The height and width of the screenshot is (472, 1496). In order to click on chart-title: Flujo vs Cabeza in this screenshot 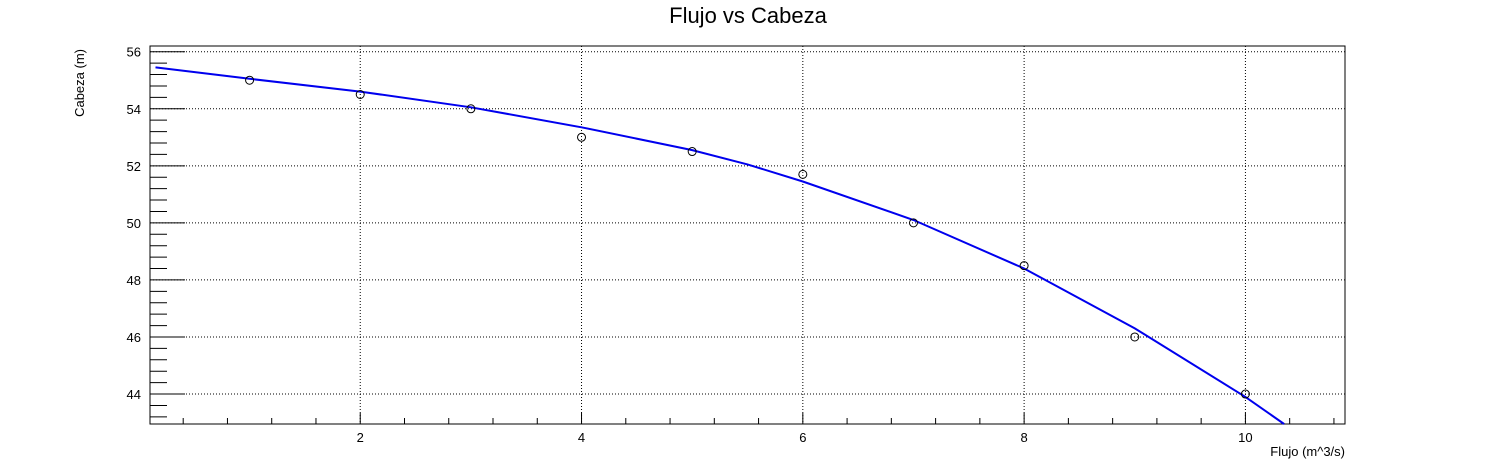, I will do `click(748, 15)`.